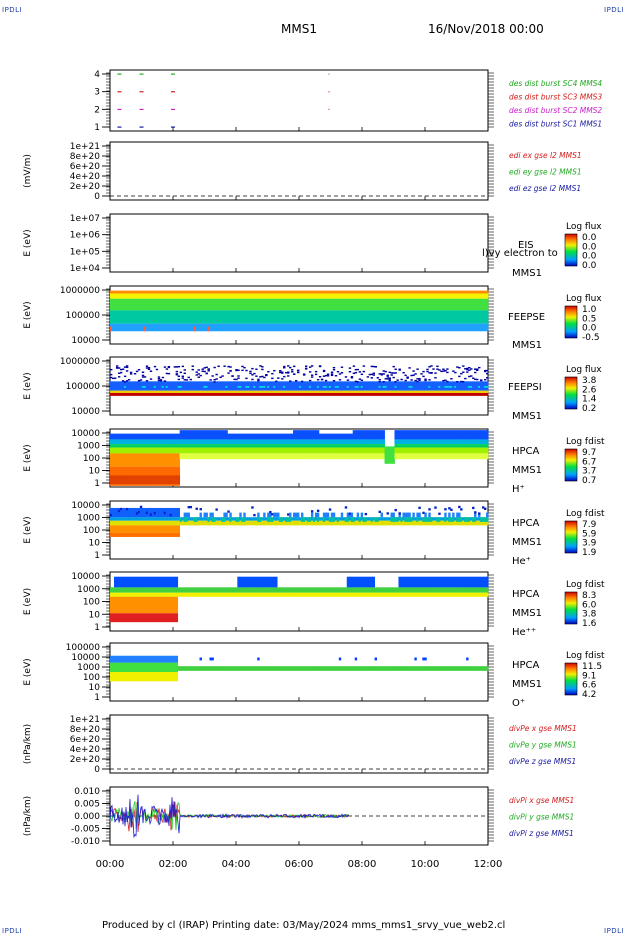 This screenshot has height=935, width=630. Describe the element at coordinates (527, 345) in the screenshot. I see `feepse-panel-side-label: MMS1` at that location.